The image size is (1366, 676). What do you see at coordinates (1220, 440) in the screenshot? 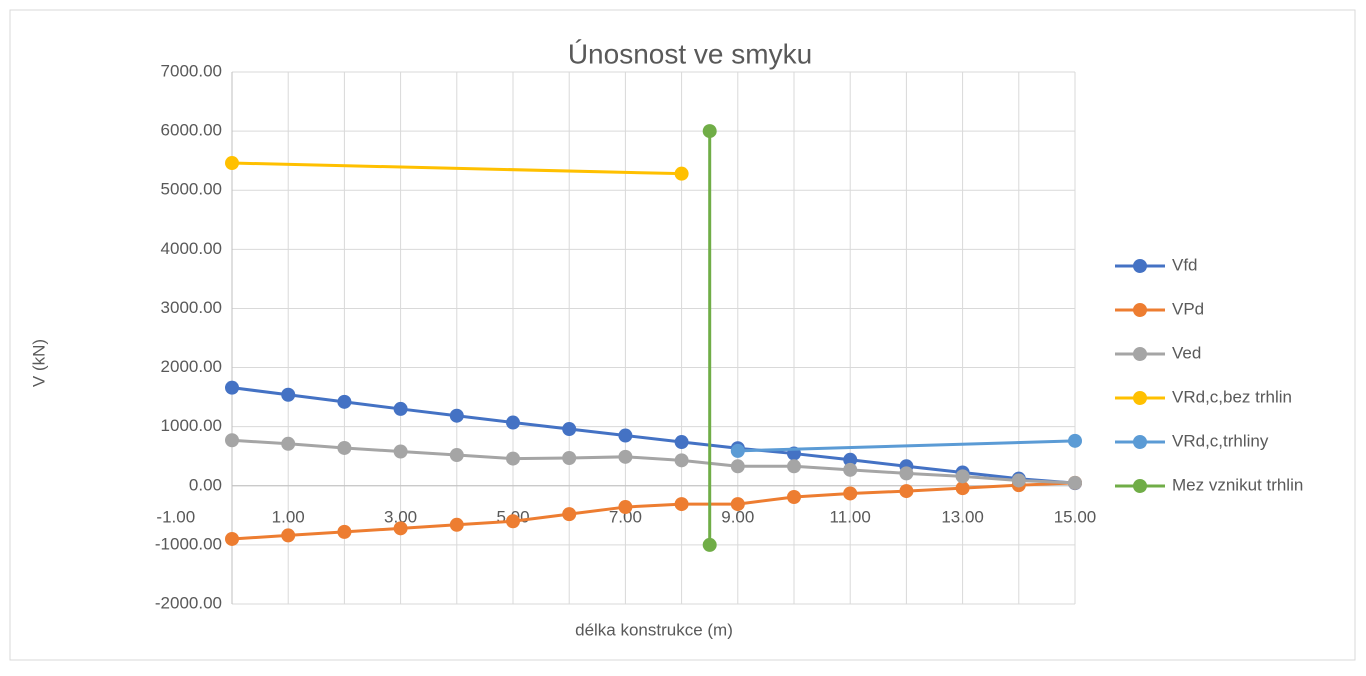
I see `legend-label: VRd,c,trhliny` at bounding box center [1220, 440].